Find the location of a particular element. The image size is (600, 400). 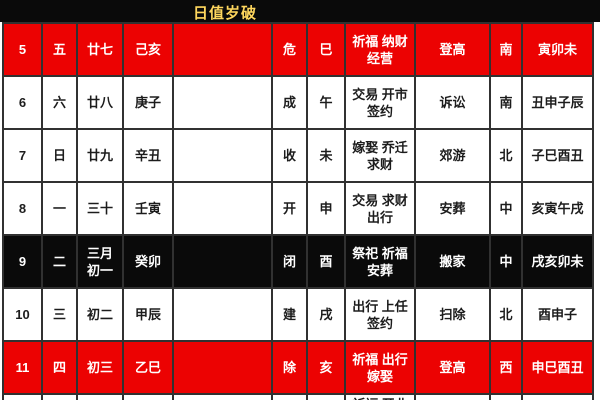

cell-activities: 交易 开市 签约 is located at coordinates (380, 102).